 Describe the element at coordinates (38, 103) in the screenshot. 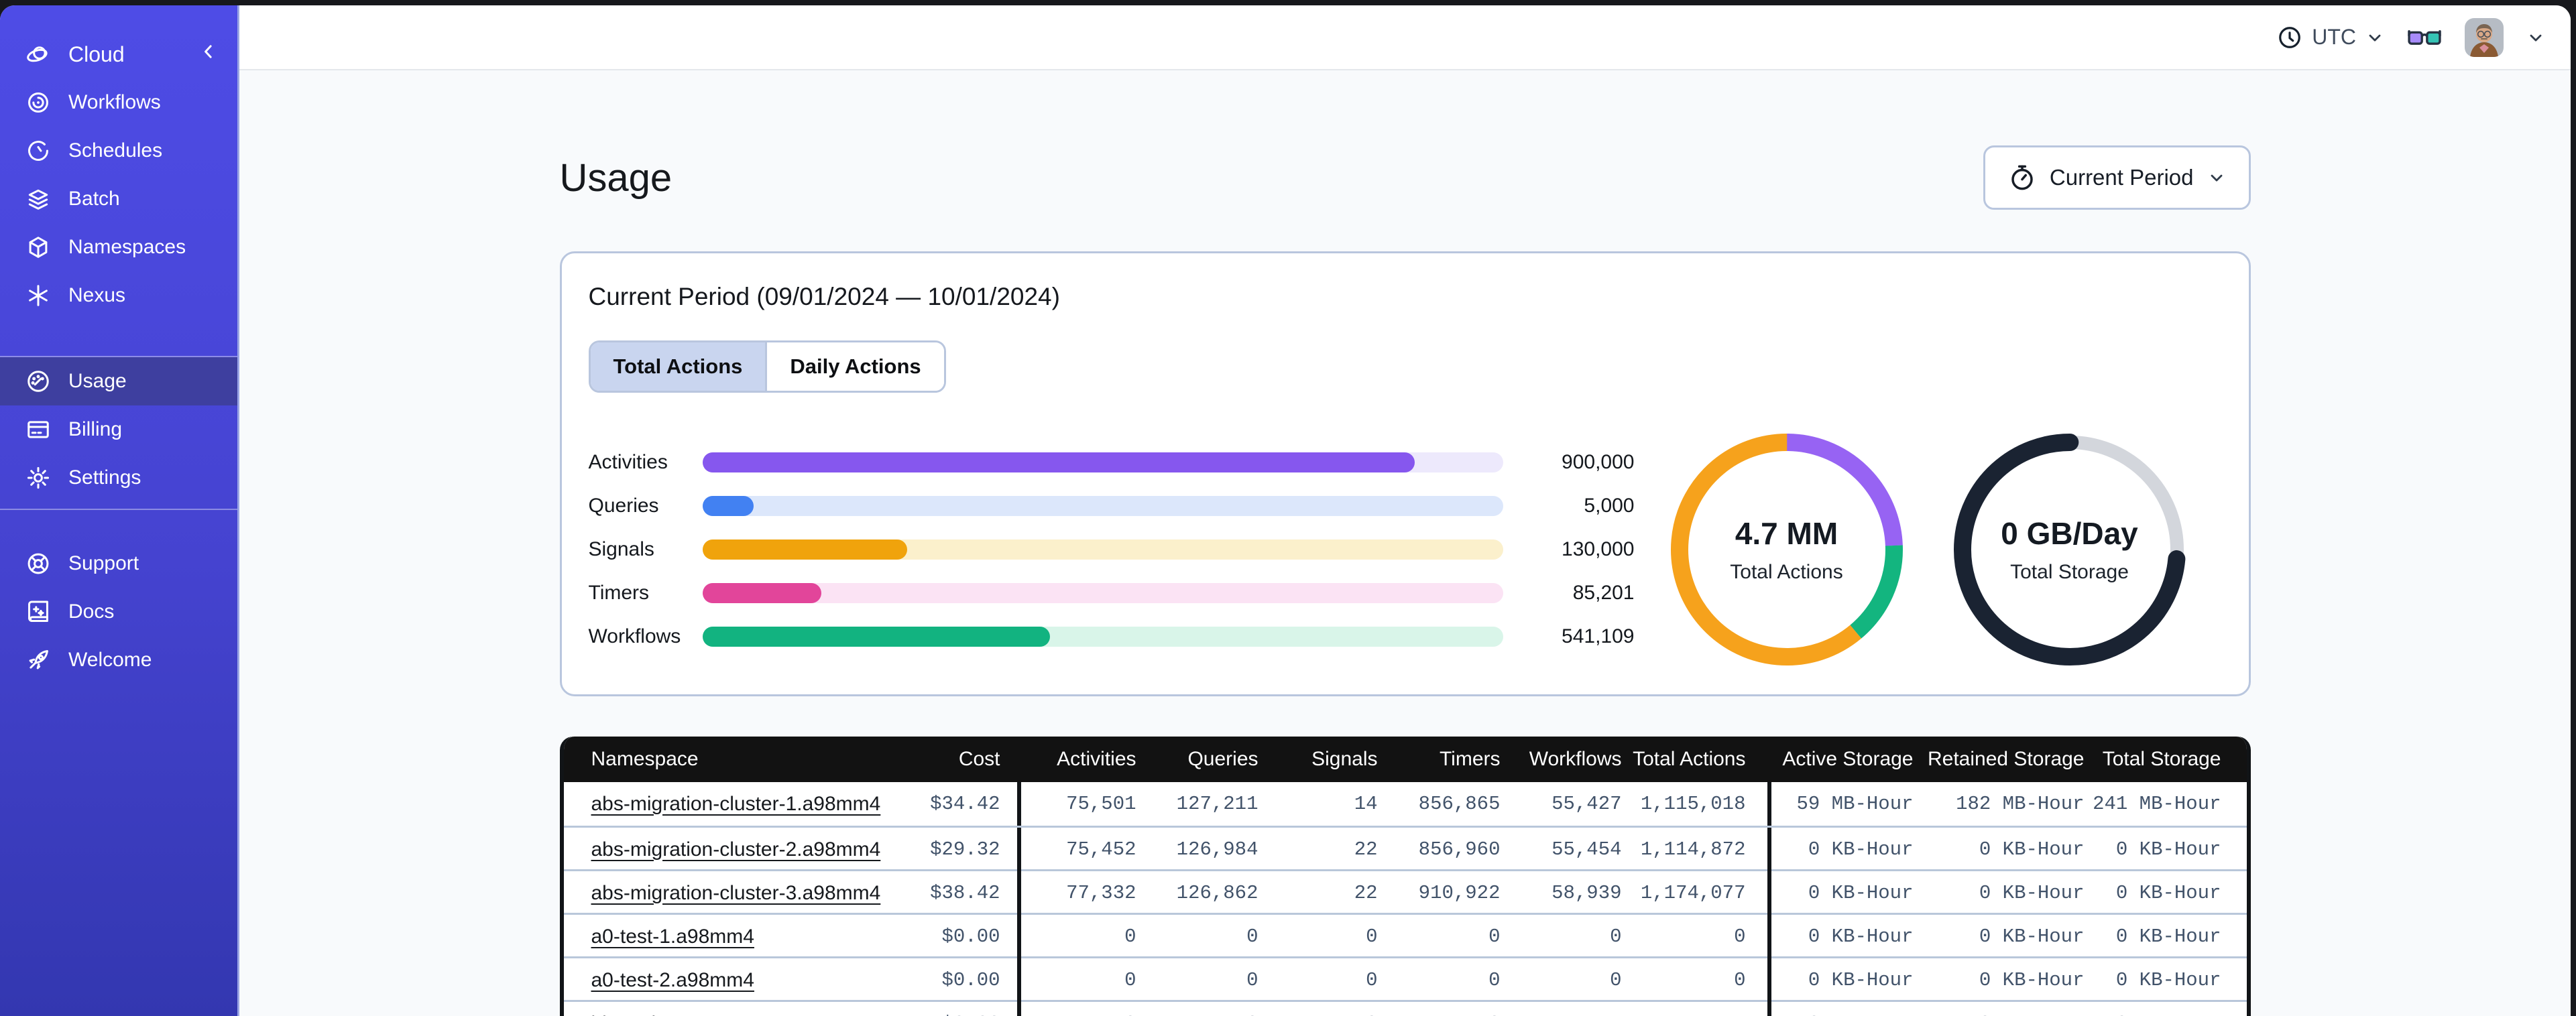

I see `workflows-icon` at that location.